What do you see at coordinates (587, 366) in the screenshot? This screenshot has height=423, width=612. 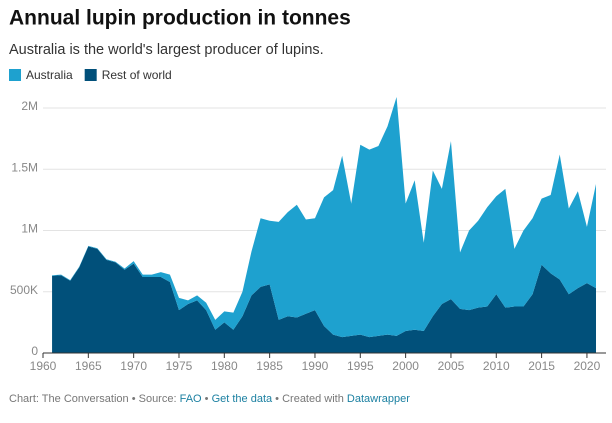 I see `x-tick-label: 2020` at bounding box center [587, 366].